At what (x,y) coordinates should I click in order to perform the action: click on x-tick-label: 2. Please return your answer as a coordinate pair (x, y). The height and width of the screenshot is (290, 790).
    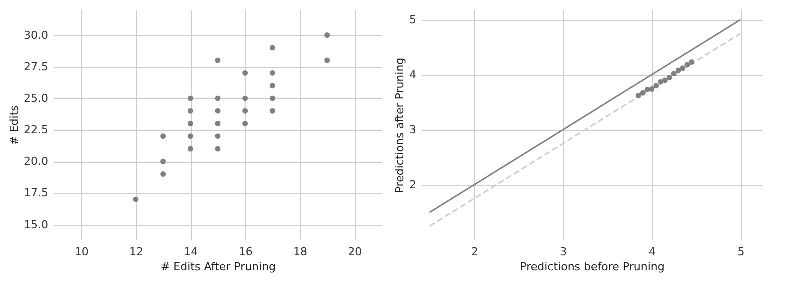
    Looking at the image, I should click on (474, 252).